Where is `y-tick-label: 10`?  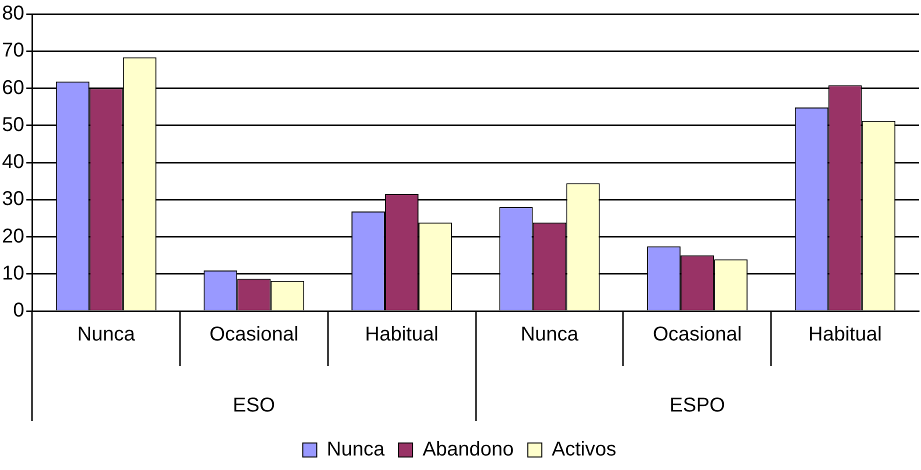 y-tick-label: 10 is located at coordinates (13, 273).